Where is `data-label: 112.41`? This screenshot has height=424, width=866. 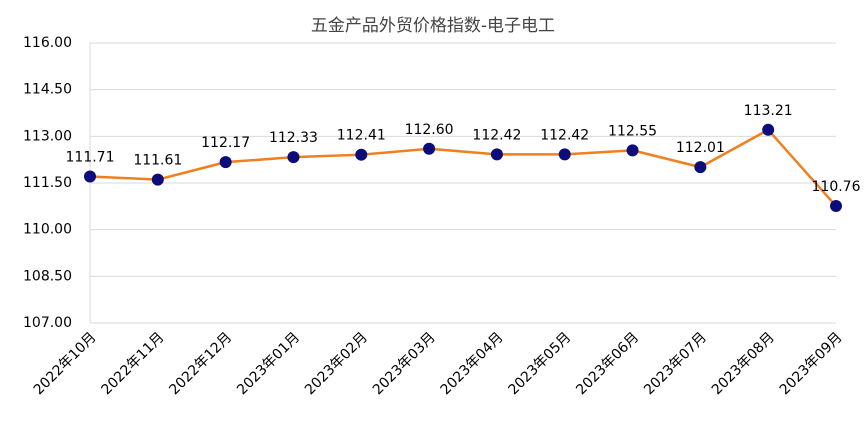 data-label: 112.41 is located at coordinates (361, 136).